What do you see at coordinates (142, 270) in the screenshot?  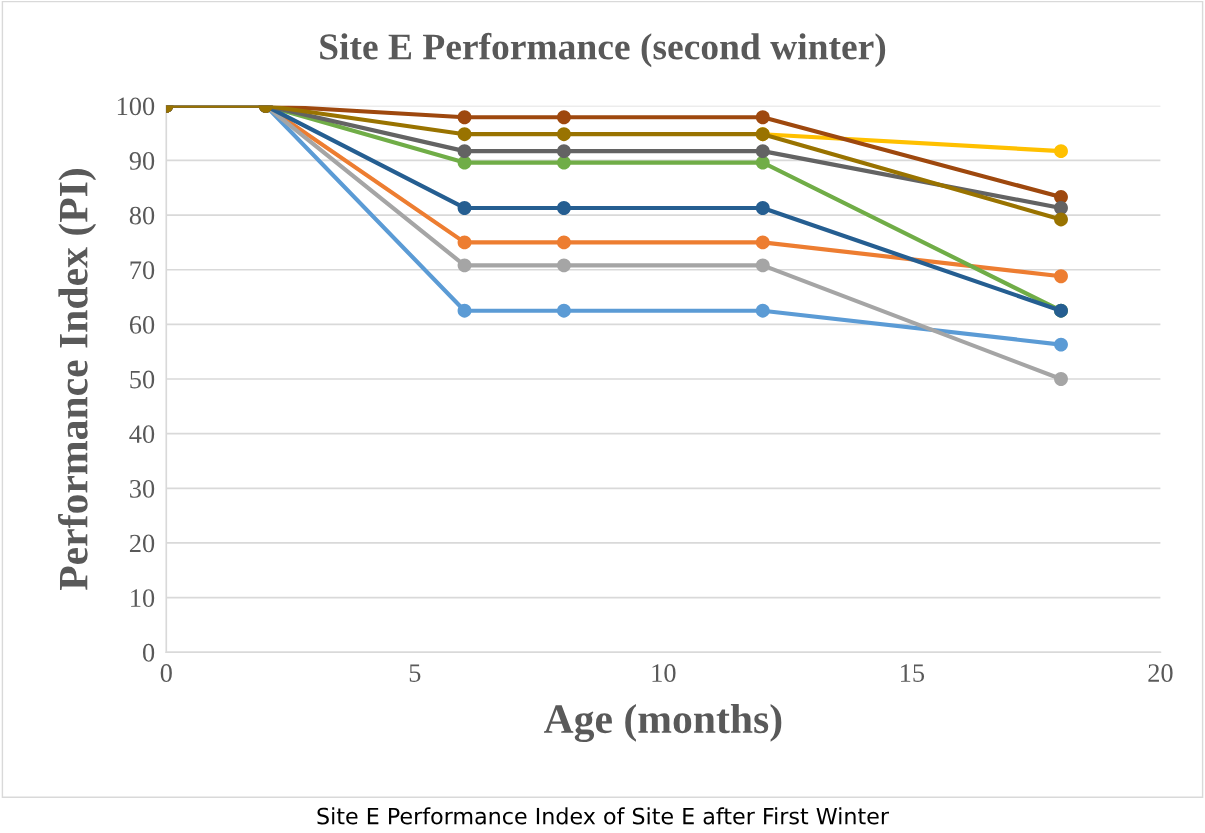 I see `y-tick-label: 70` at bounding box center [142, 270].